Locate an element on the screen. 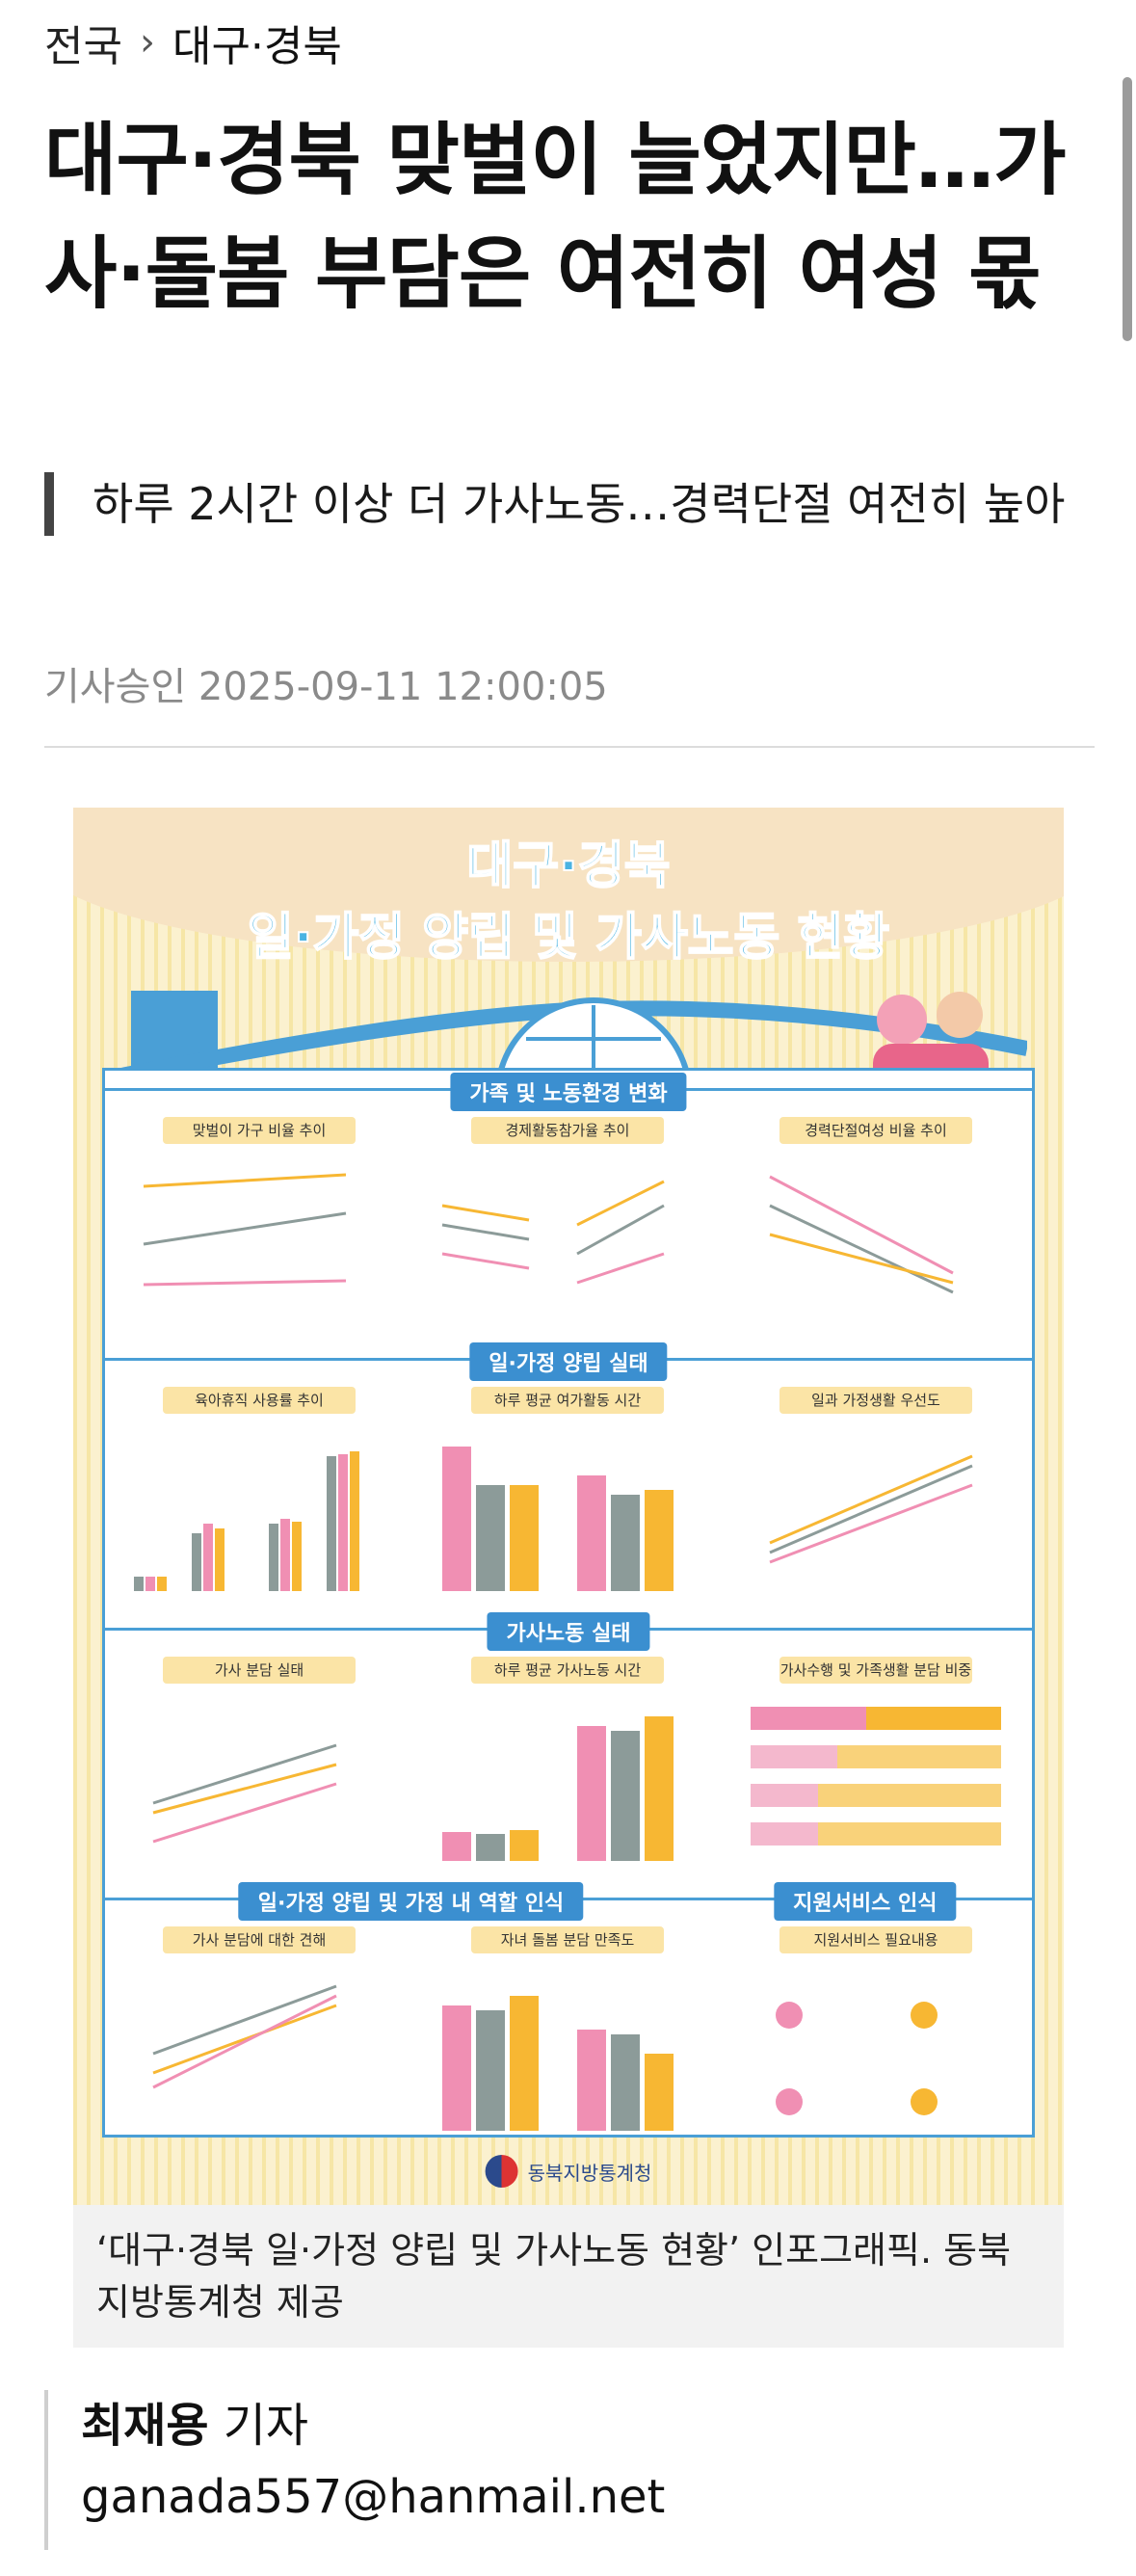 The height and width of the screenshot is (2576, 1136). published-date: 기사승인 2025-09-11 12:00:05 is located at coordinates (326, 687).